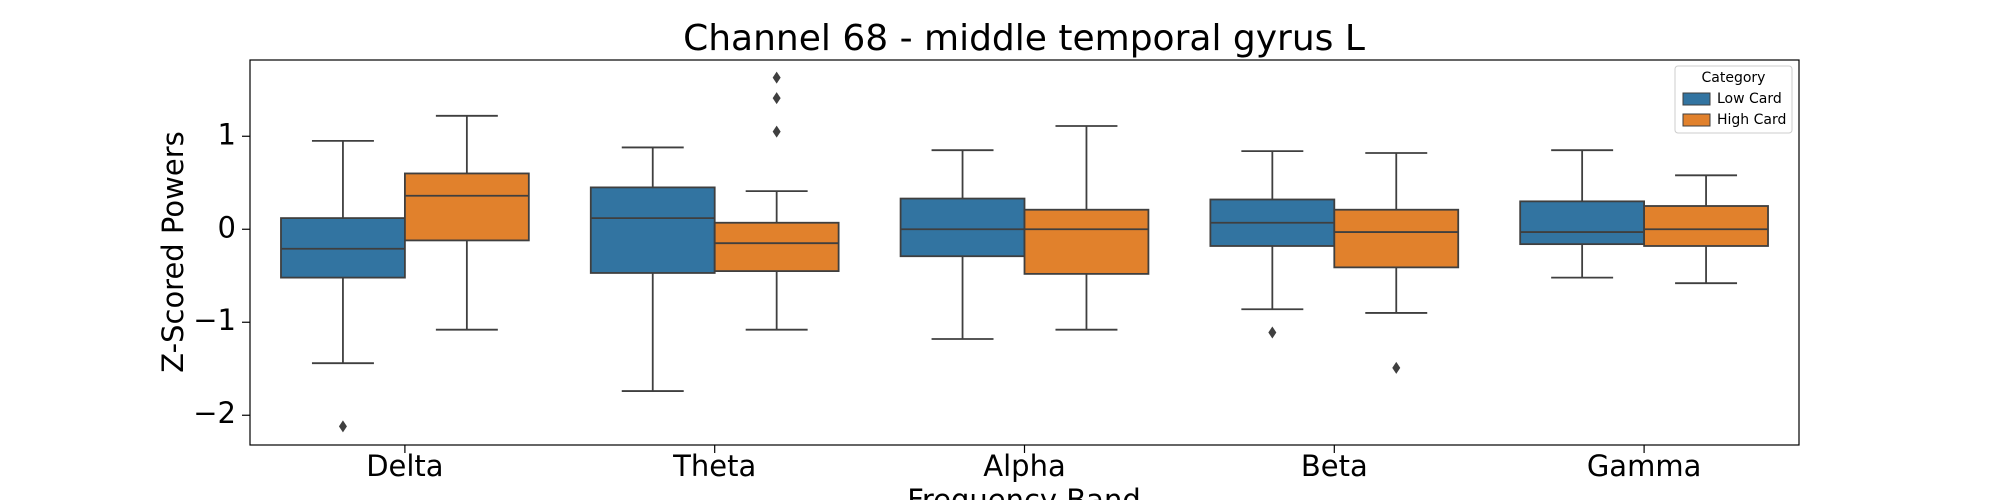 Image resolution: width=2000 pixels, height=500 pixels. I want to click on x-tick-label: Beta, so click(1334, 466).